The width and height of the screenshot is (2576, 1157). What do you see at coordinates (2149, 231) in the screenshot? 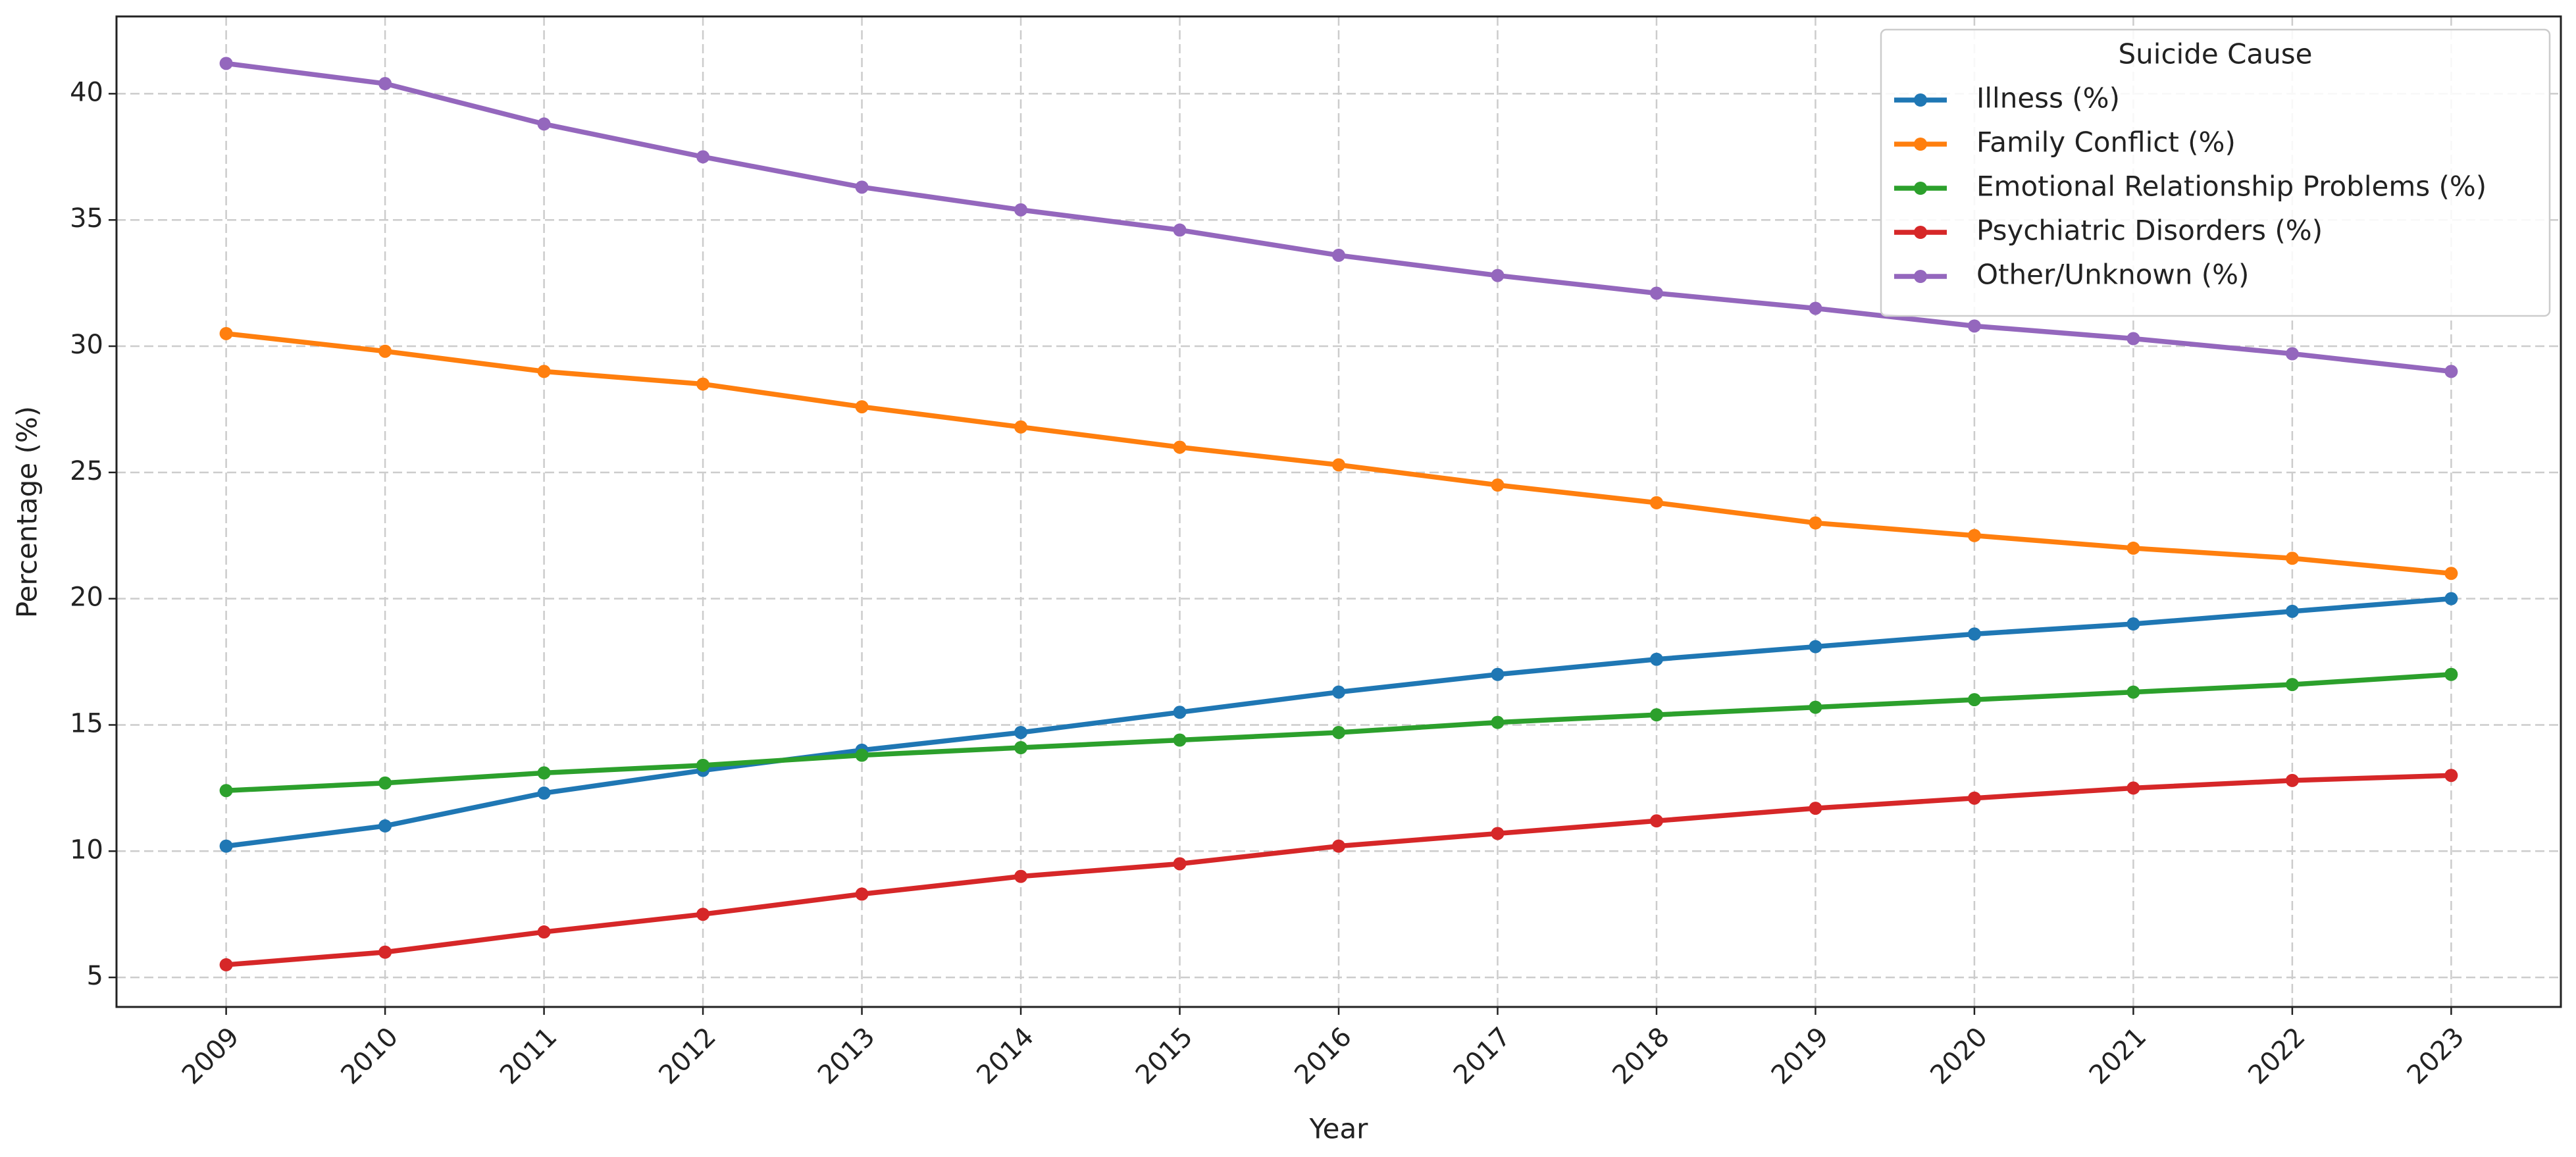
I see `legend-label: Psychiatric Disorders (%)` at bounding box center [2149, 231].